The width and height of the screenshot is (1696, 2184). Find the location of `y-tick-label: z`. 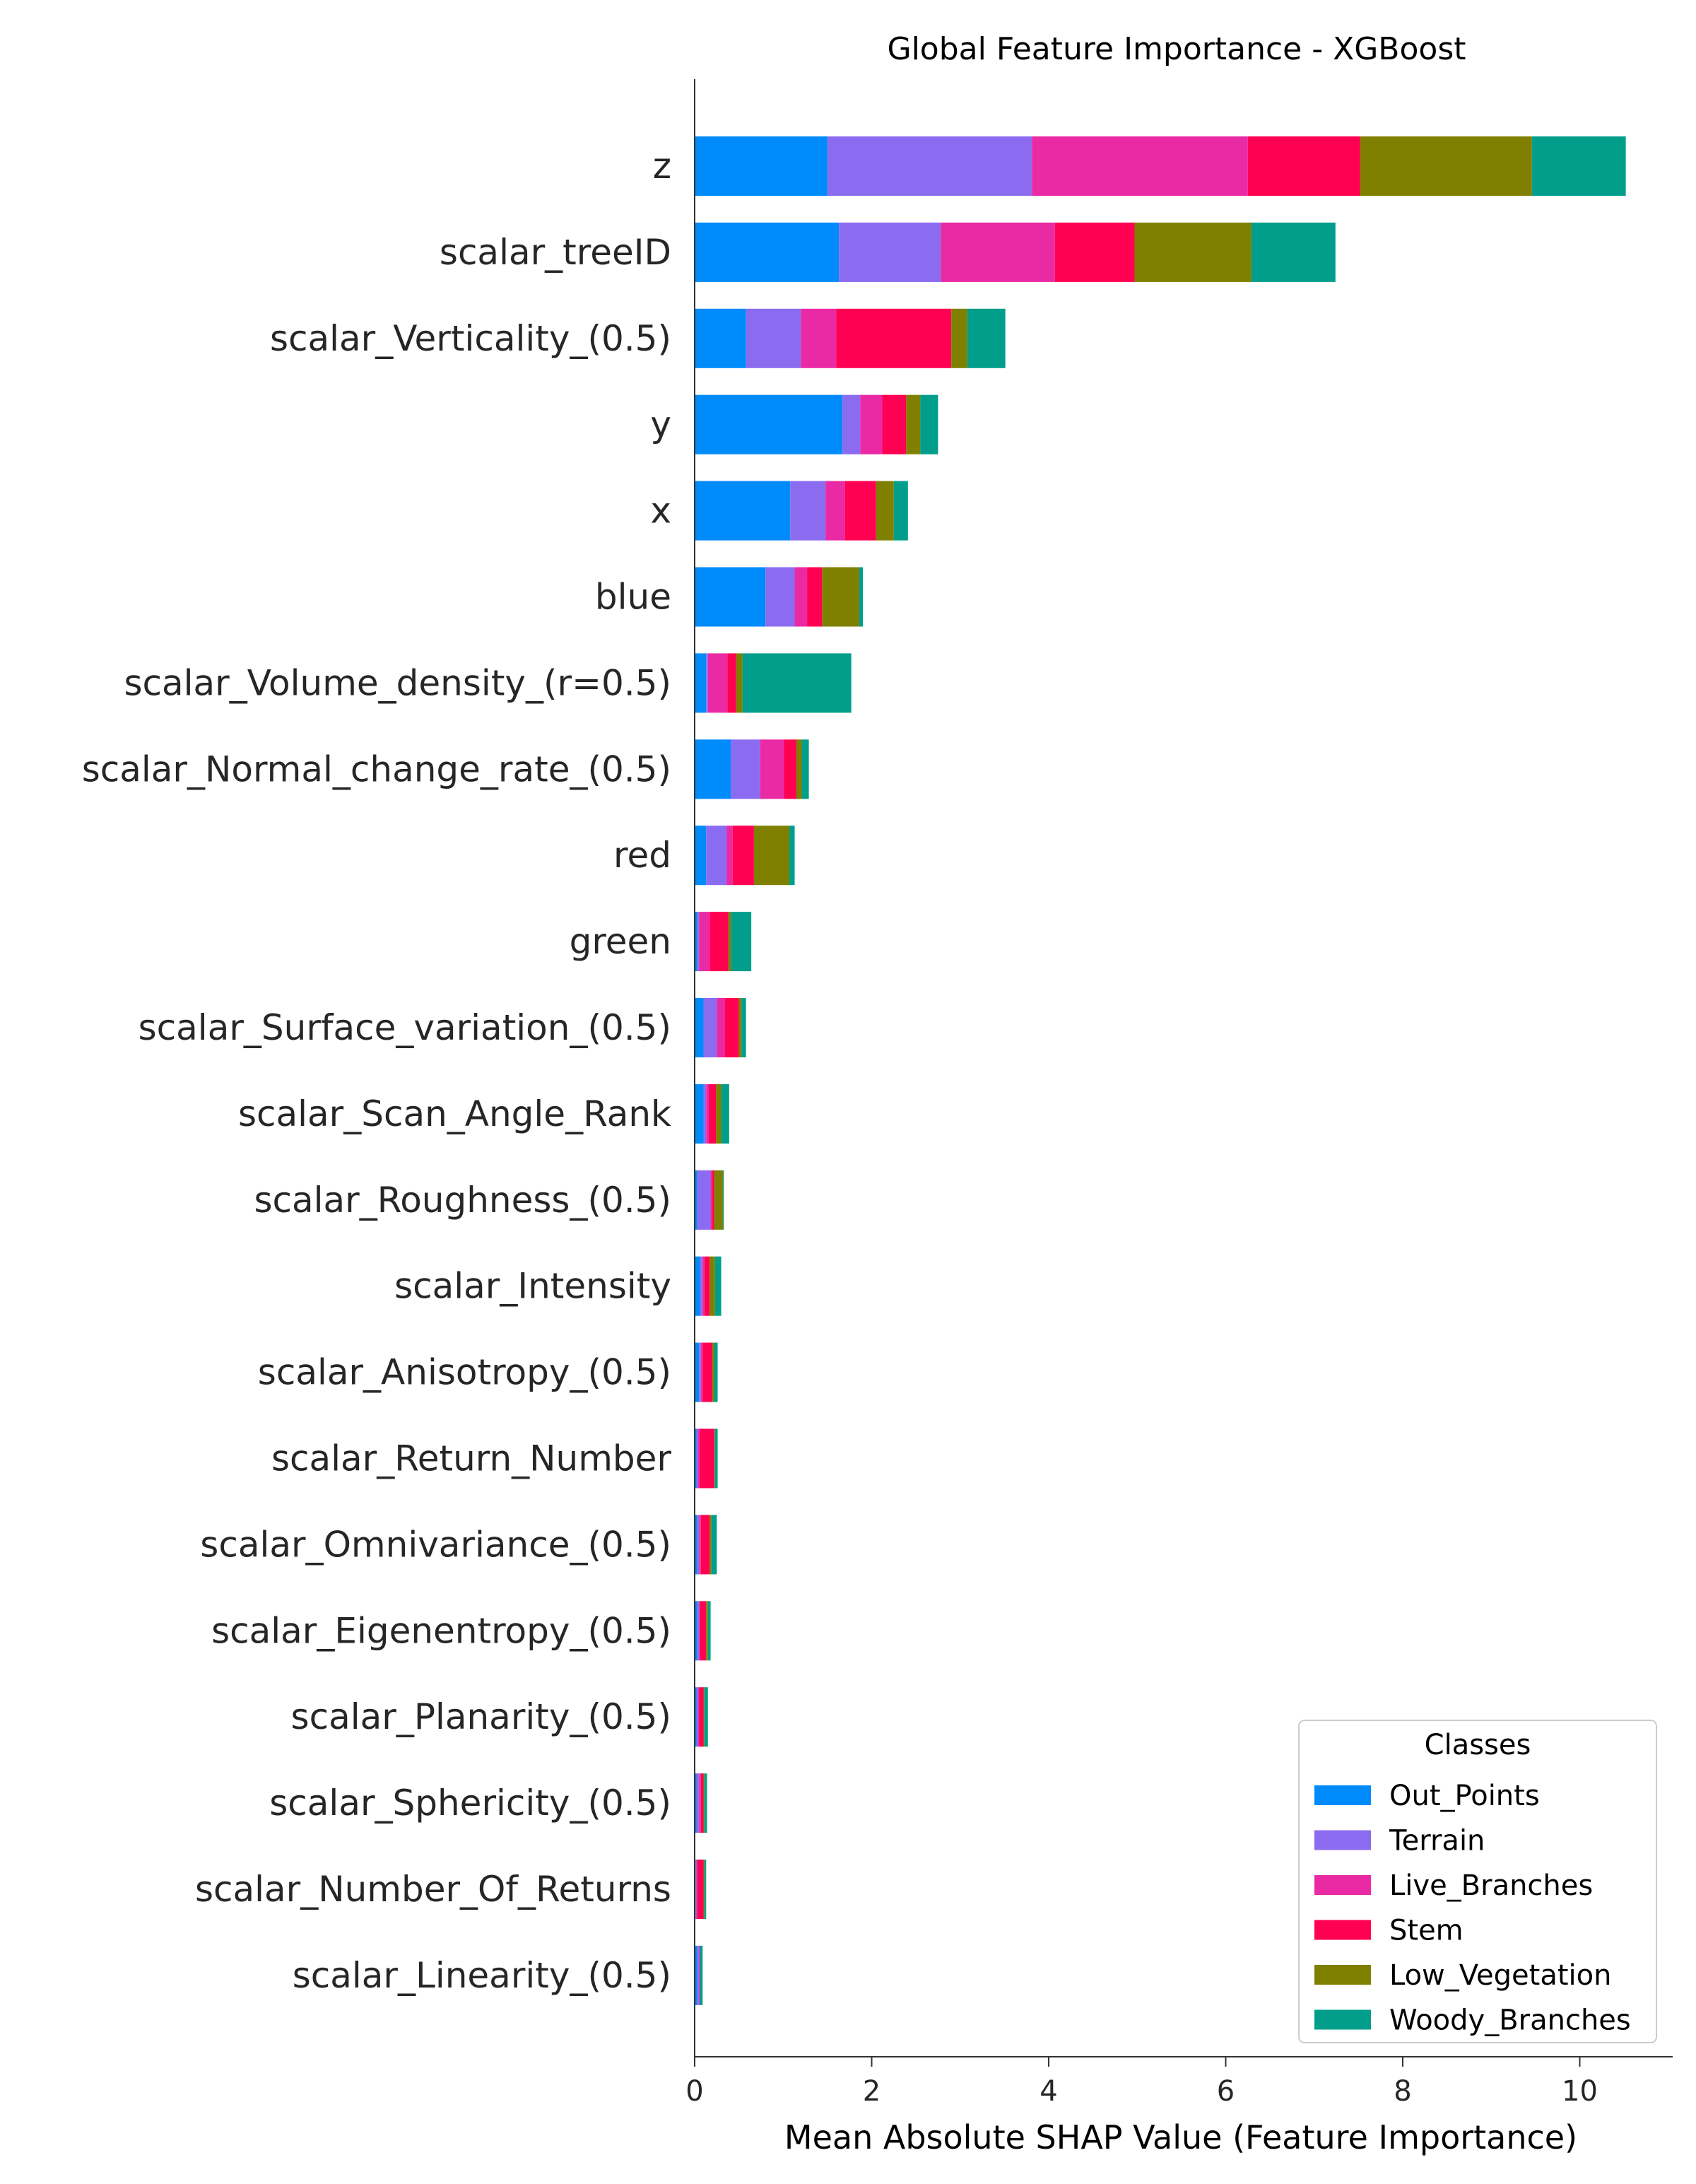

y-tick-label: z is located at coordinates (662, 166).